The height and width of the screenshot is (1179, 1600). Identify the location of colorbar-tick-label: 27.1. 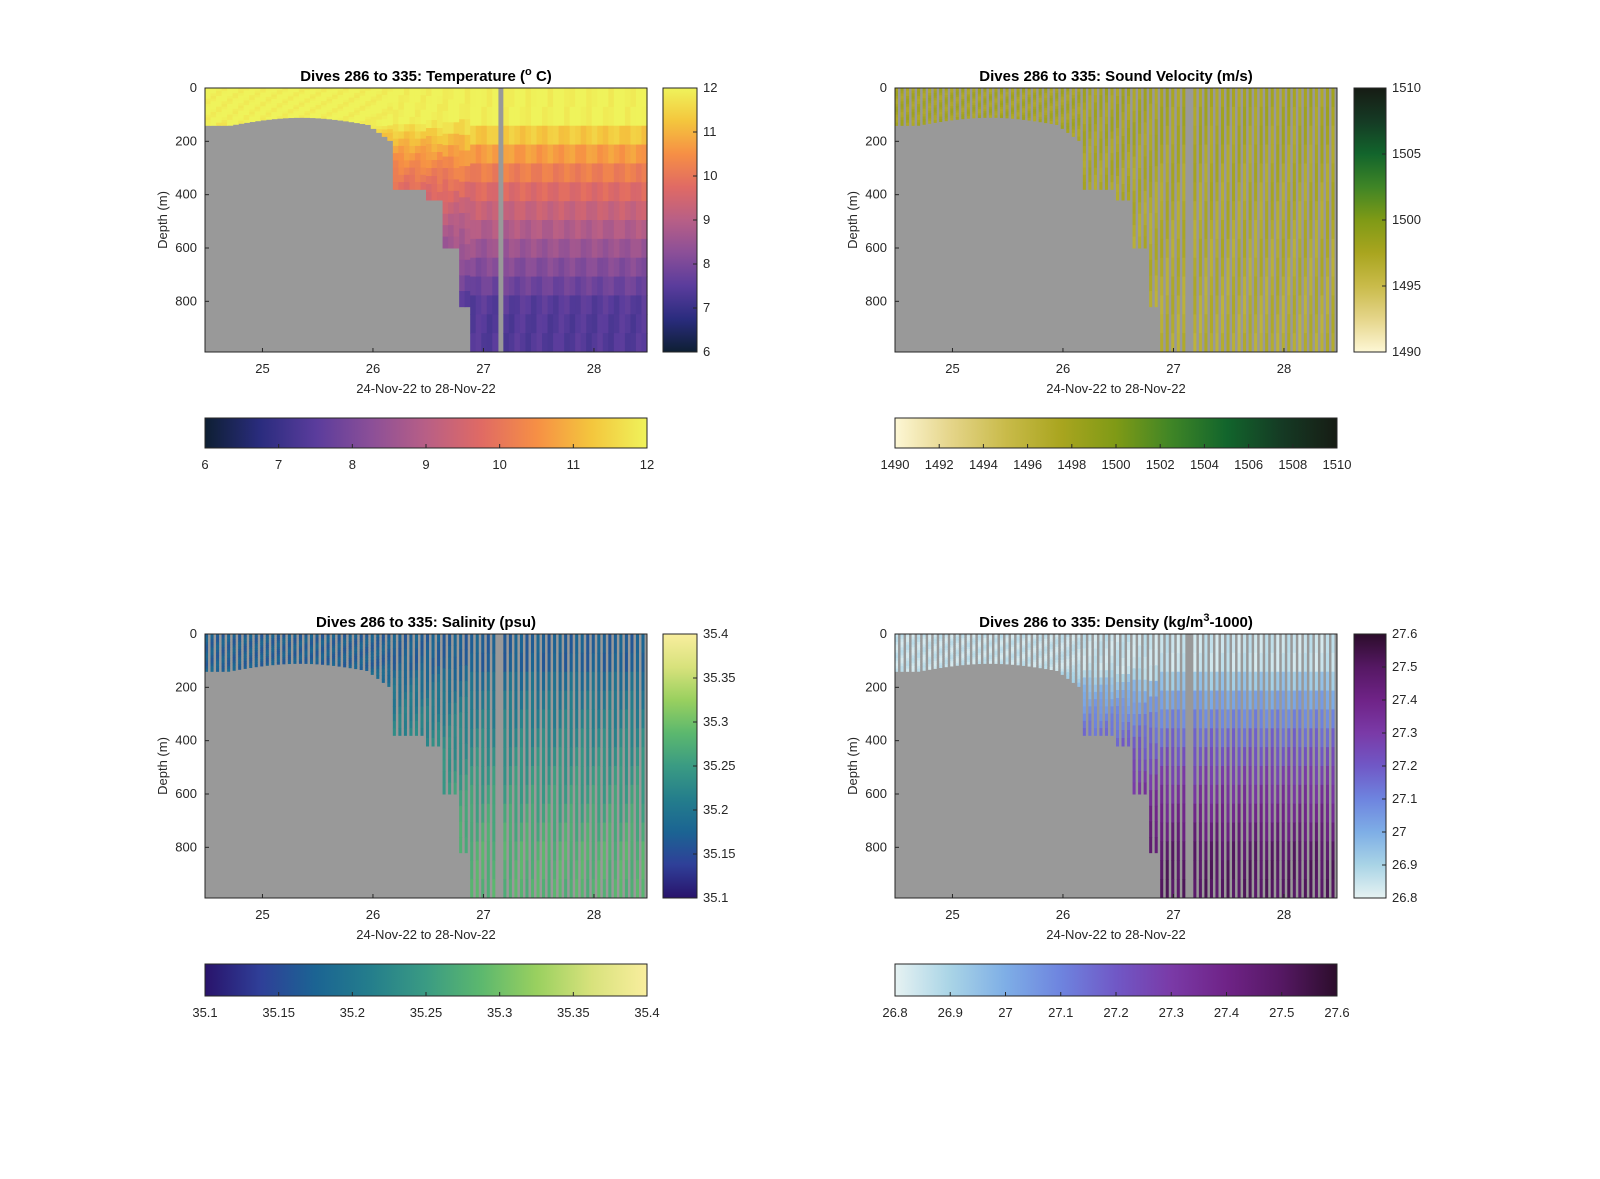
(1060, 1012).